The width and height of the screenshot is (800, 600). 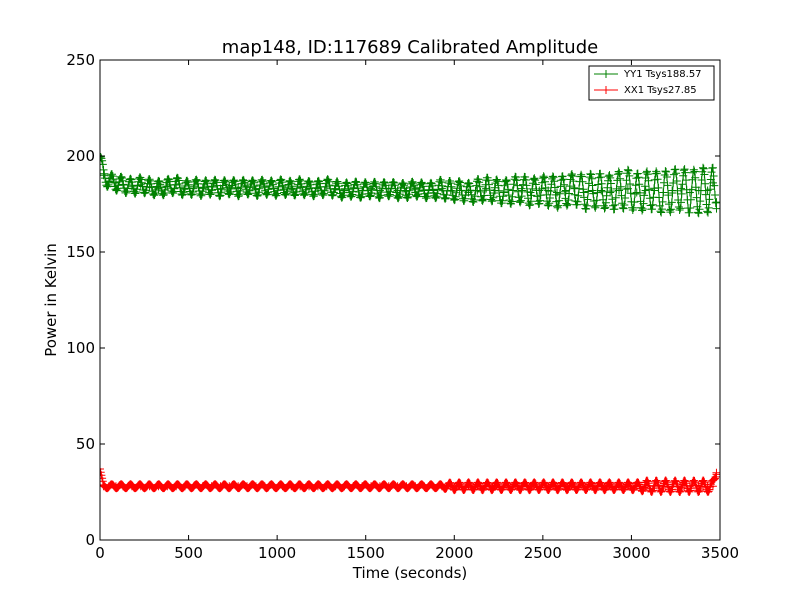 What do you see at coordinates (85, 444) in the screenshot?
I see `y-tick-label: 50` at bounding box center [85, 444].